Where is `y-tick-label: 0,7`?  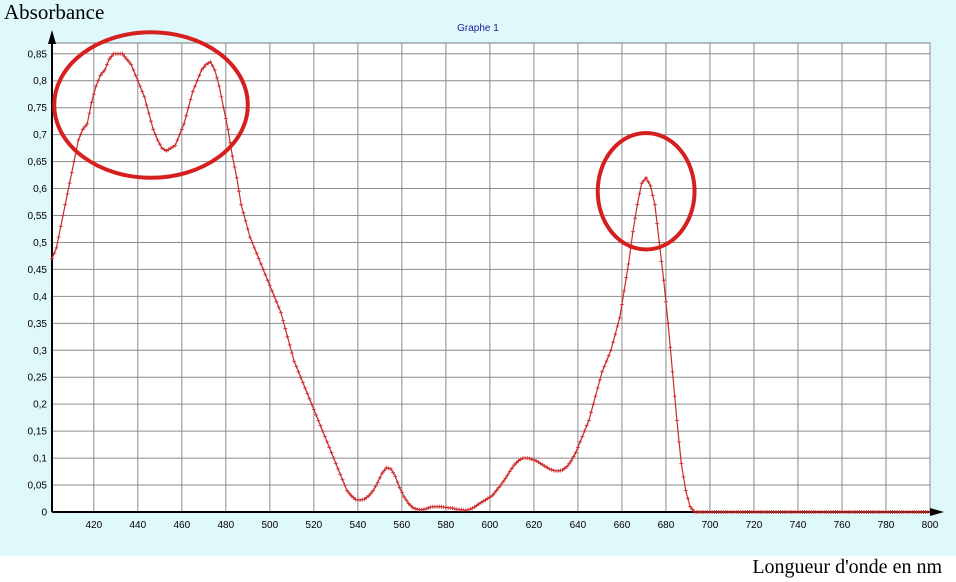 y-tick-label: 0,7 is located at coordinates (40, 135).